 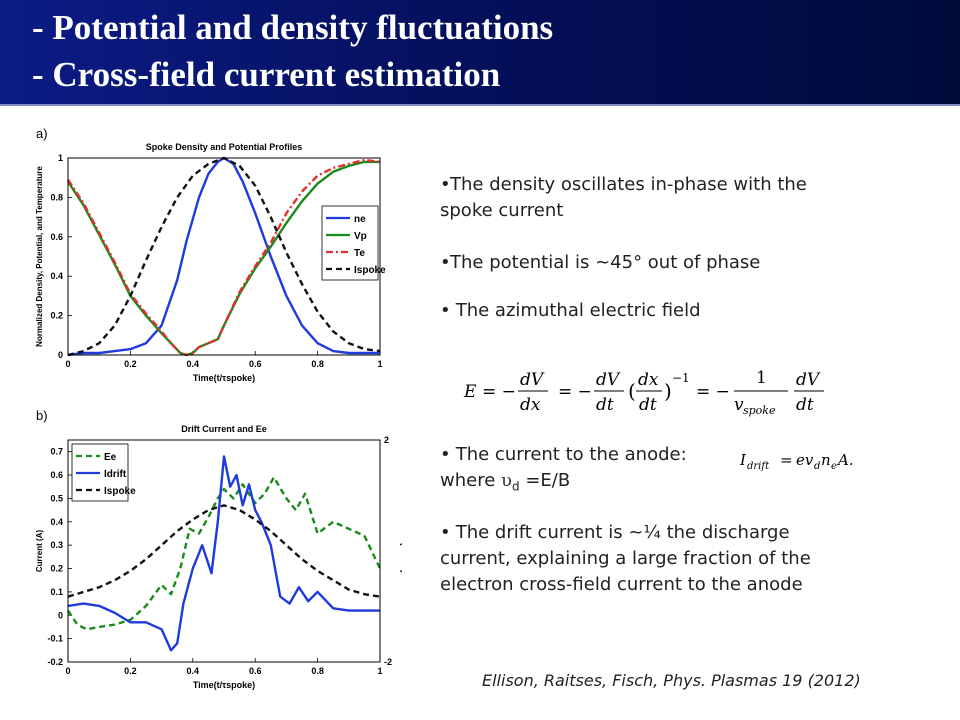 I want to click on legend-label: Vp, so click(x=360, y=236).